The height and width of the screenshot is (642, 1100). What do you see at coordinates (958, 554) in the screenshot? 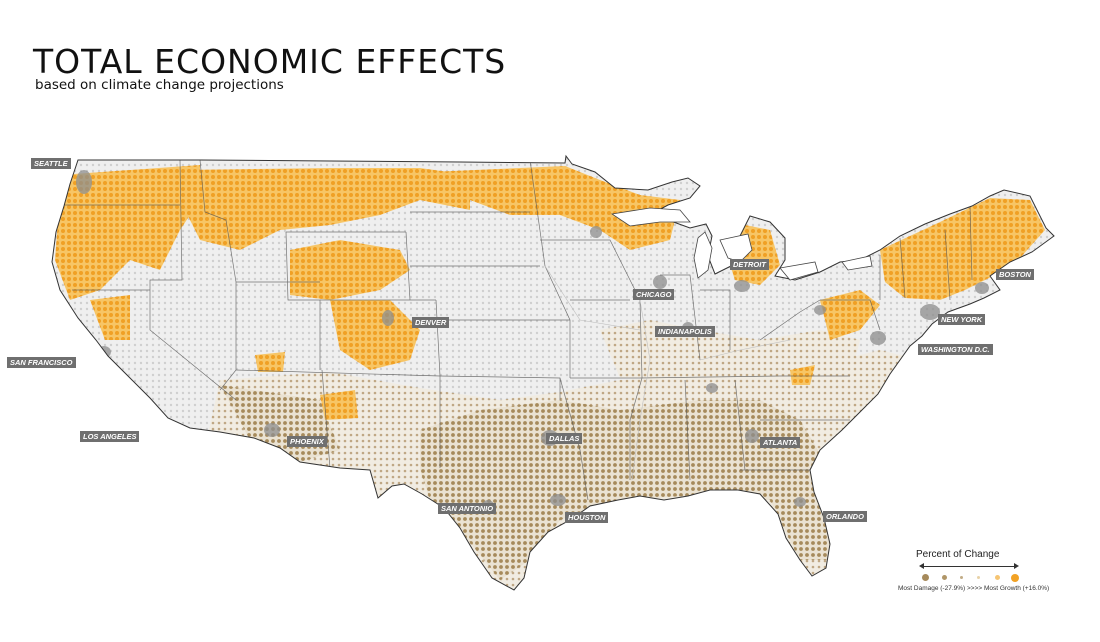
I see `legend-title: Percent of Change` at bounding box center [958, 554].